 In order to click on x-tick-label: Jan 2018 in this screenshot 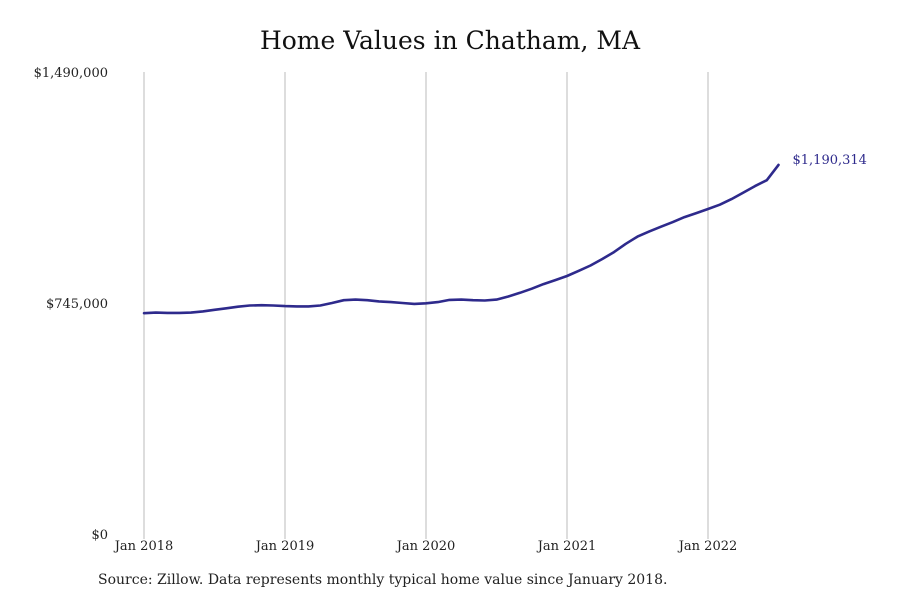, I will do `click(143, 546)`.